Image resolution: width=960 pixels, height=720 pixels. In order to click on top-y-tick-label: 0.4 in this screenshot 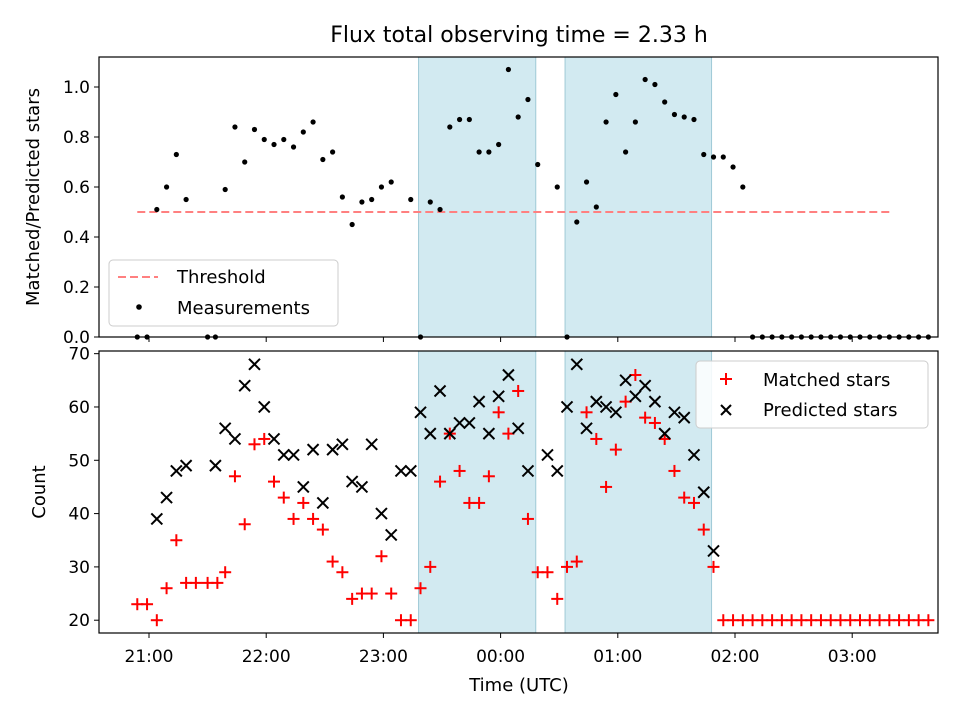, I will do `click(76, 238)`.